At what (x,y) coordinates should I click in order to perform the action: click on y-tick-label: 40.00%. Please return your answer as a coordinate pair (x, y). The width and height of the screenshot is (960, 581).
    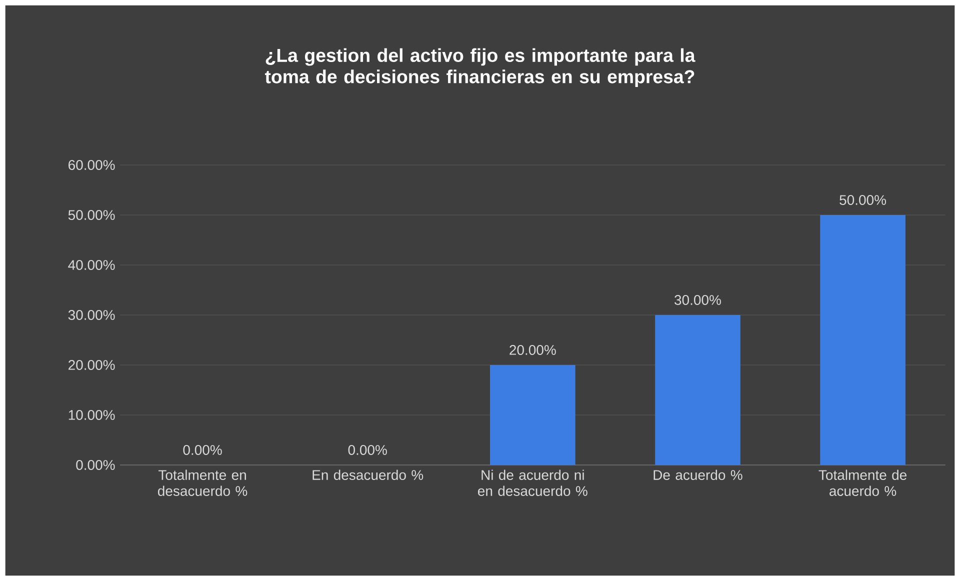
    Looking at the image, I should click on (91, 265).